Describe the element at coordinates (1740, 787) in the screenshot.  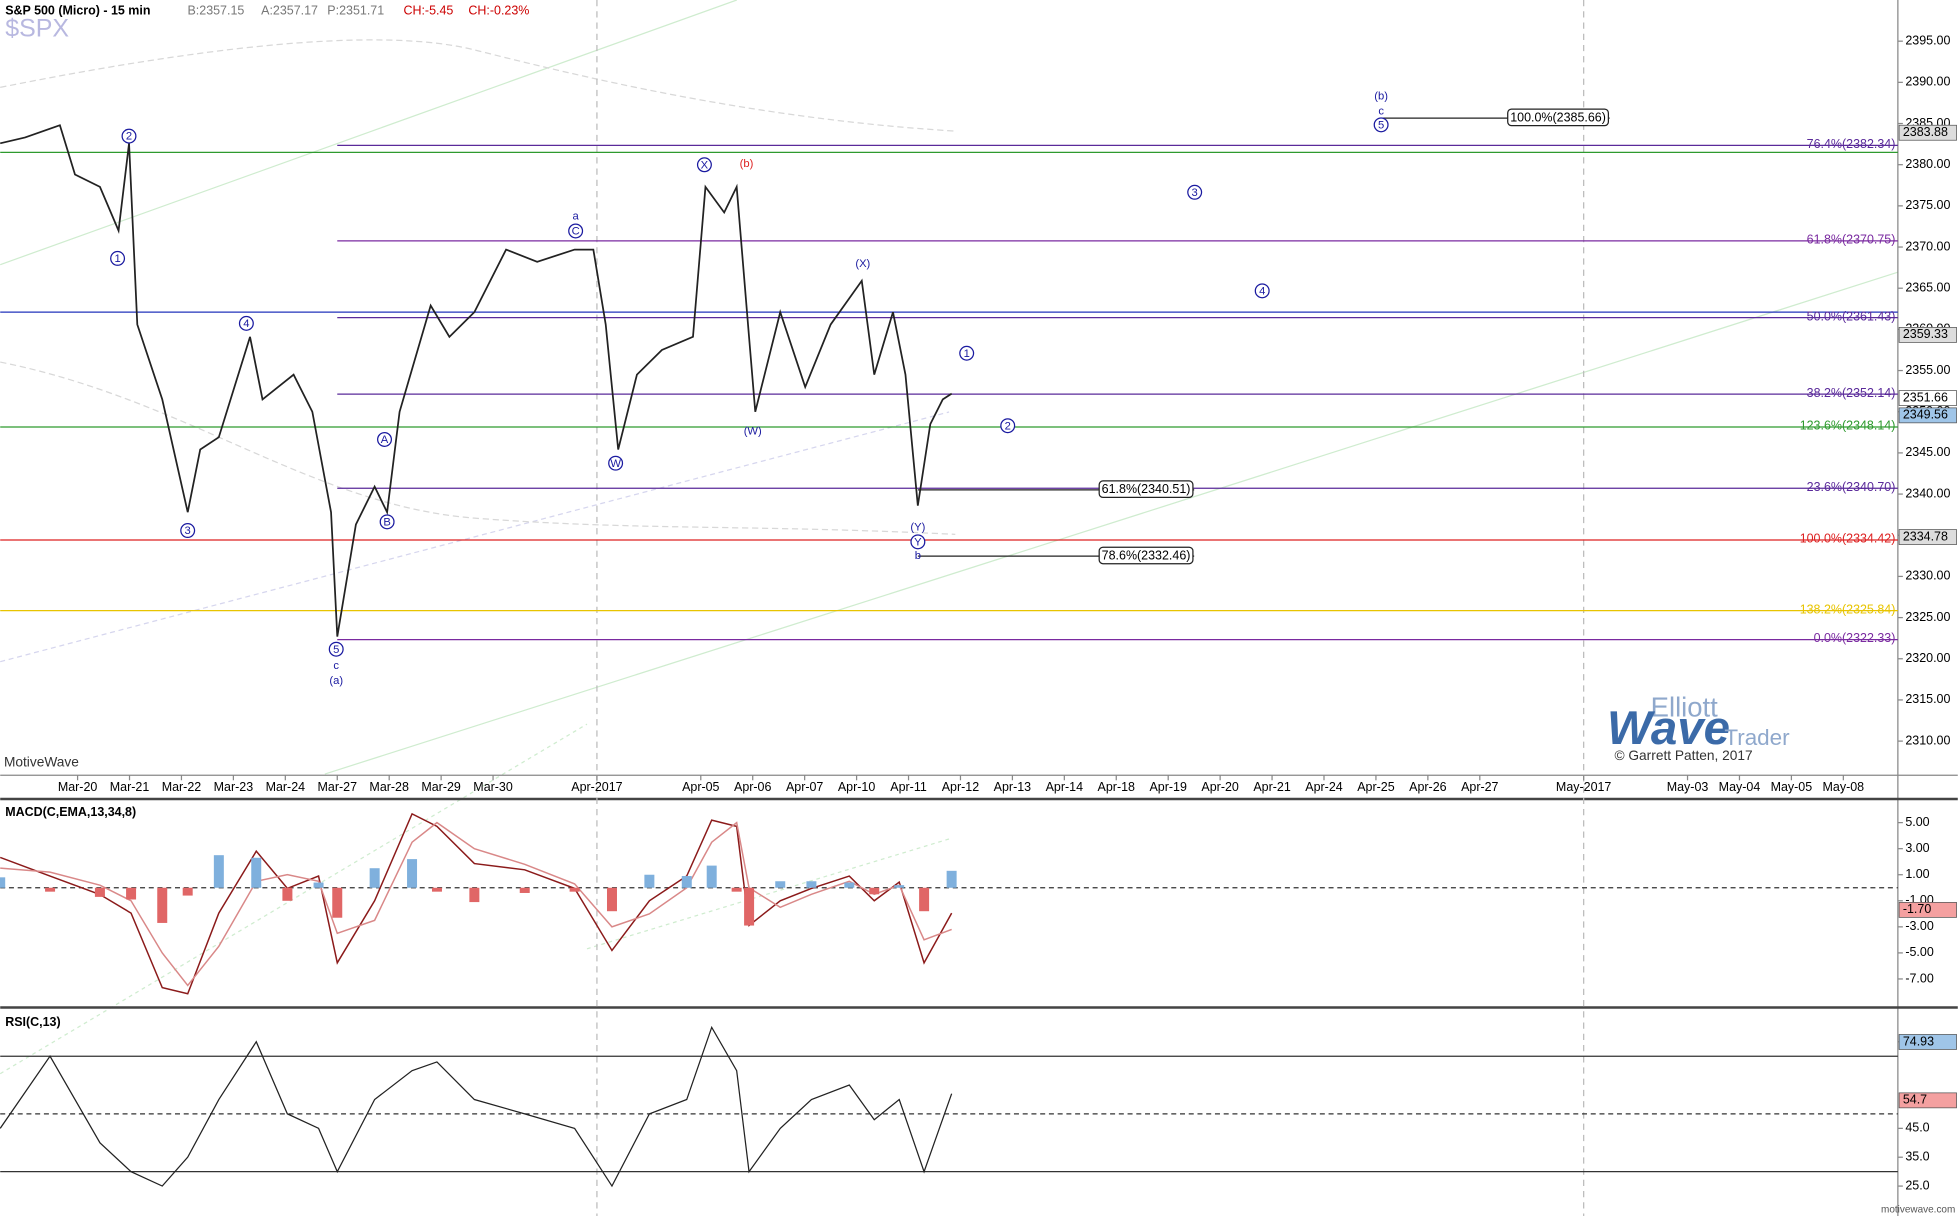
I see `x-tick-label: May-04` at that location.